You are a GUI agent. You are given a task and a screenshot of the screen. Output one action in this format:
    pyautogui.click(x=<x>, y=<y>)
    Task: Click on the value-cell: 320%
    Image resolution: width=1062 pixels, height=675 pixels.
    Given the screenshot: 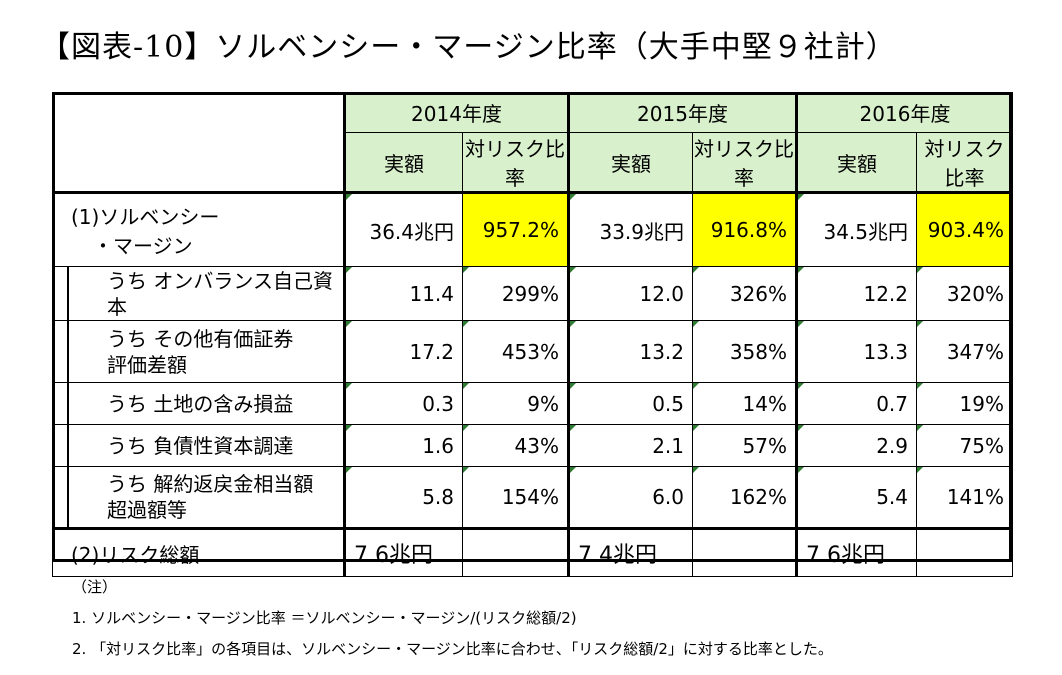 What is the action you would take?
    pyautogui.click(x=964, y=293)
    